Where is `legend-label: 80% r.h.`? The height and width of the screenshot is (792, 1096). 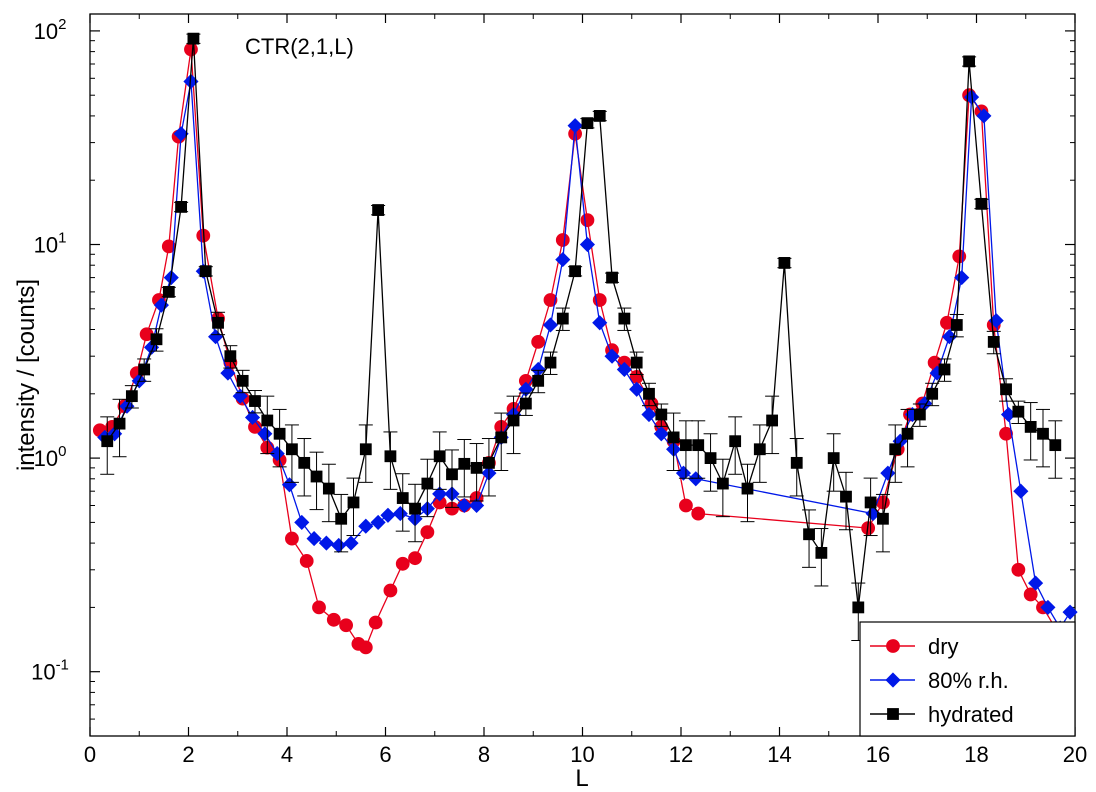
legend-label: 80% r.h. is located at coordinates (968, 680).